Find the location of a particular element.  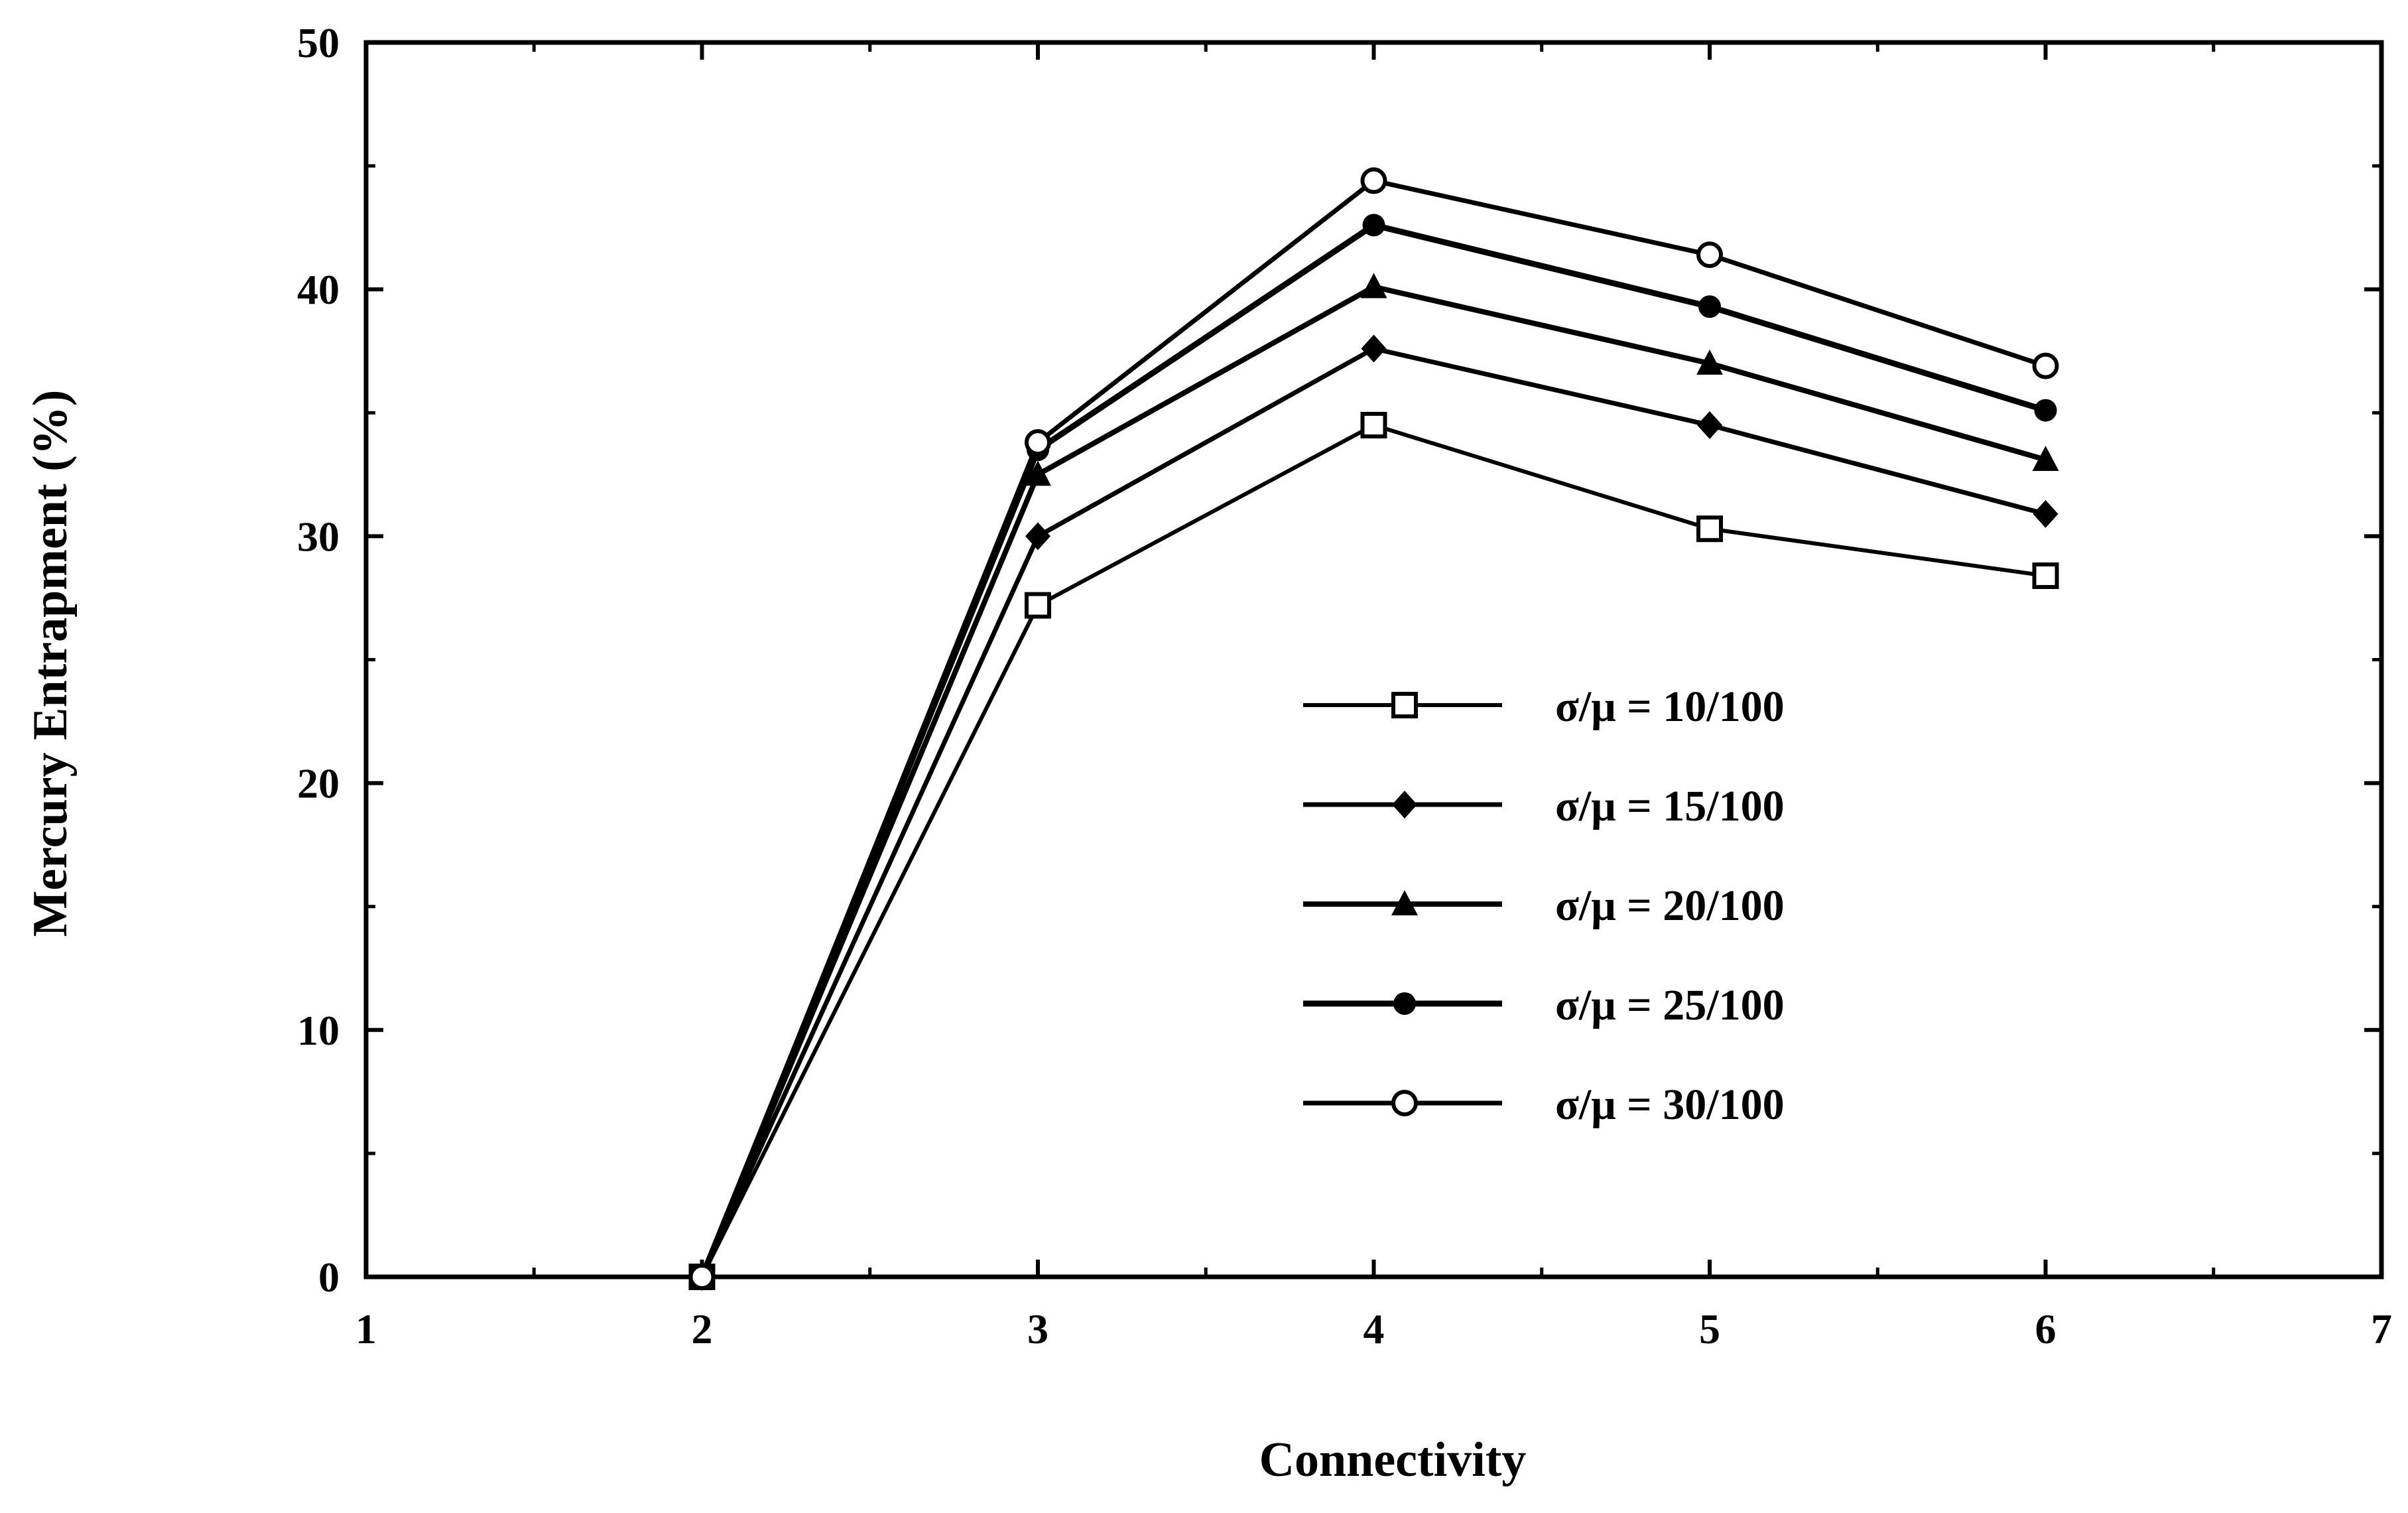

x-tick-label: 6 is located at coordinates (2046, 1328).